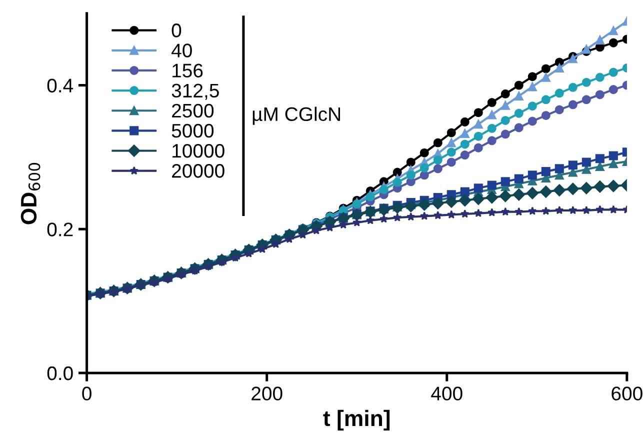  What do you see at coordinates (296, 115) in the screenshot?
I see `legend-title: µM CGlcN` at bounding box center [296, 115].